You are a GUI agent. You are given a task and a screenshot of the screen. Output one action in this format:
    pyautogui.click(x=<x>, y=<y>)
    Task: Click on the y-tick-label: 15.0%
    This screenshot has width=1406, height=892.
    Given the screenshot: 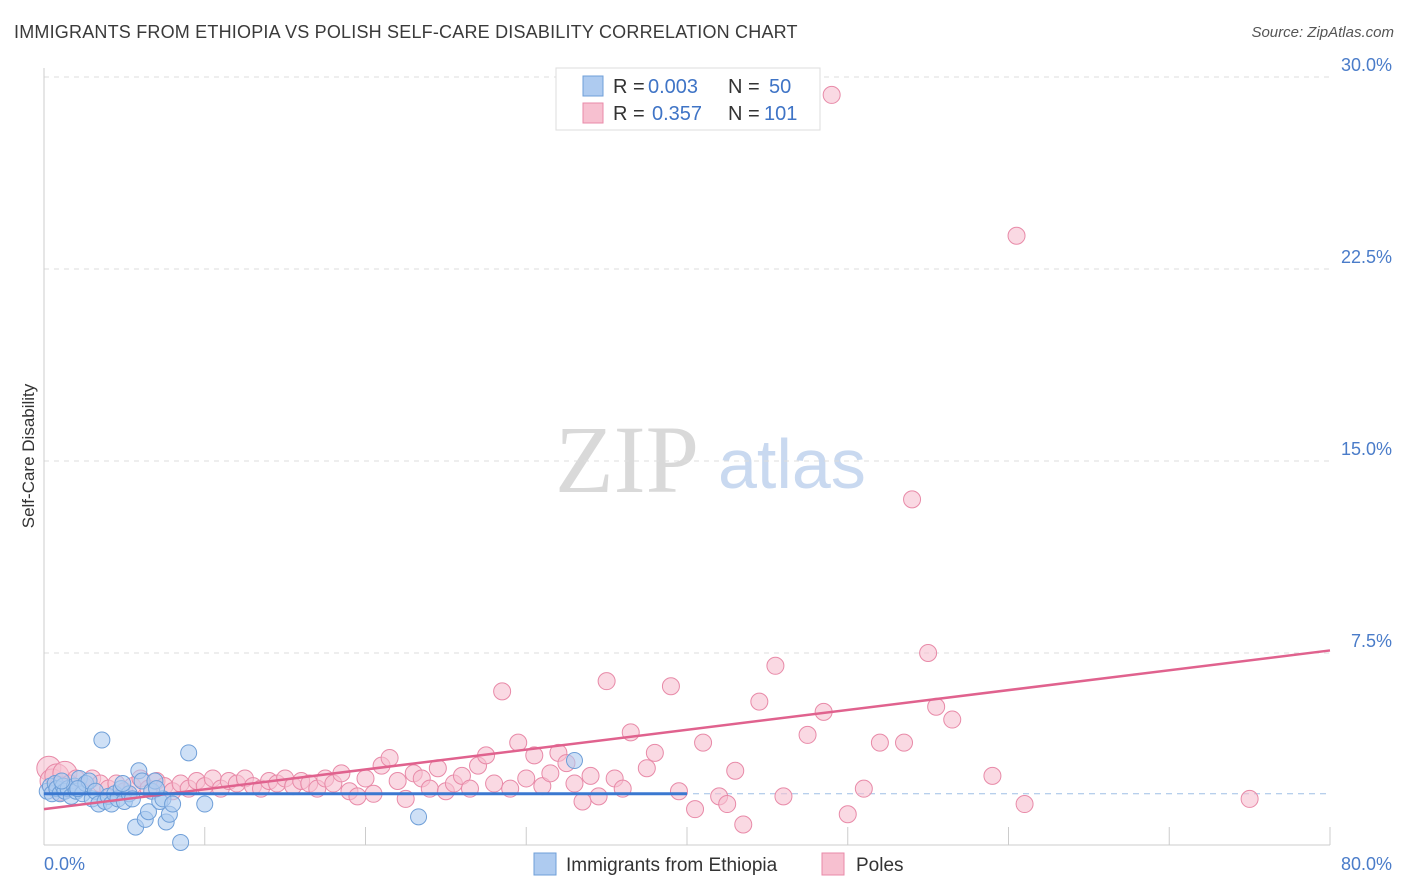 What is the action you would take?
    pyautogui.click(x=1366, y=449)
    